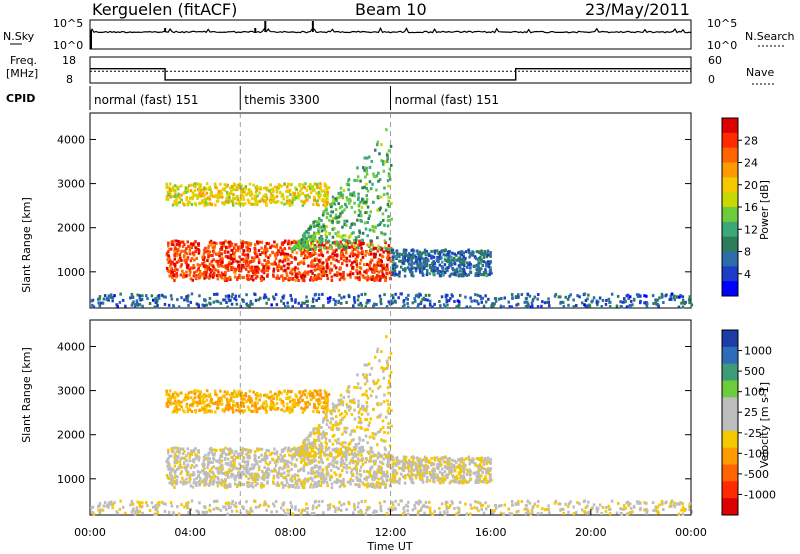 This screenshot has width=800, height=554. Describe the element at coordinates (69, 79) in the screenshot. I see `freq-left-tick-bottom: 8` at that location.